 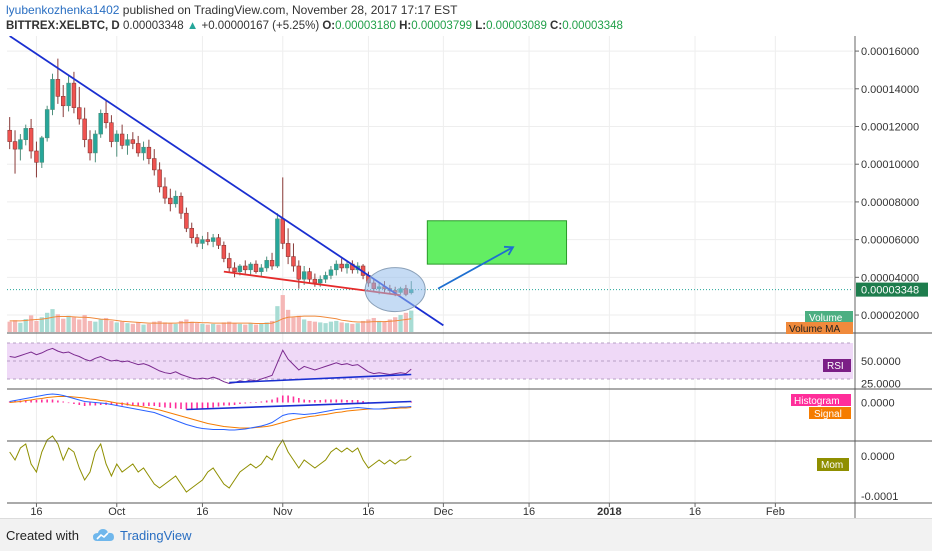 I want to click on macd-pane, so click(x=210, y=412).